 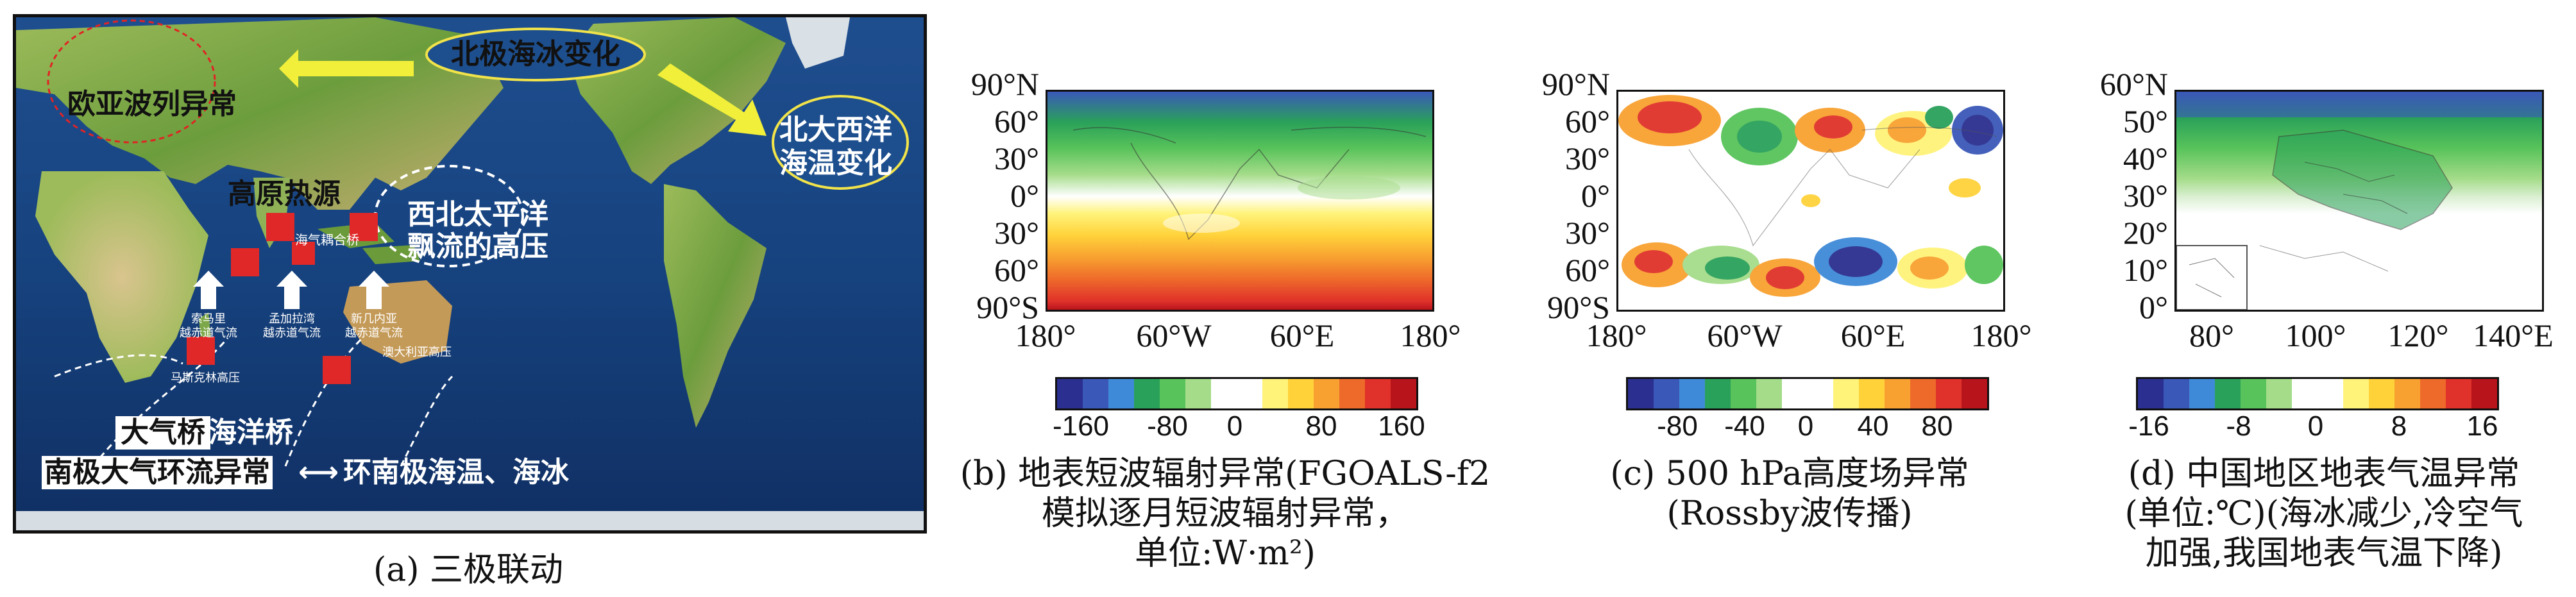 What do you see at coordinates (2482, 426) in the screenshot?
I see `cbar-tick: 16` at bounding box center [2482, 426].